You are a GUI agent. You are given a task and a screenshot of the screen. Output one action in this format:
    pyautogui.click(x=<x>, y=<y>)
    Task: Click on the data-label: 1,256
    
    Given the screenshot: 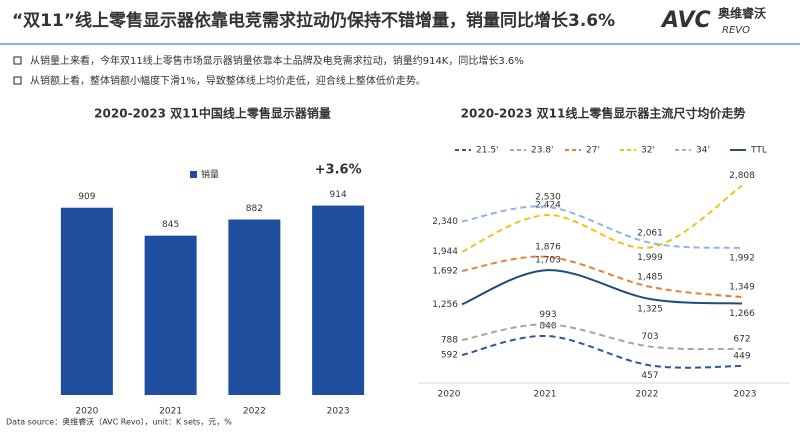 What is the action you would take?
    pyautogui.click(x=445, y=305)
    